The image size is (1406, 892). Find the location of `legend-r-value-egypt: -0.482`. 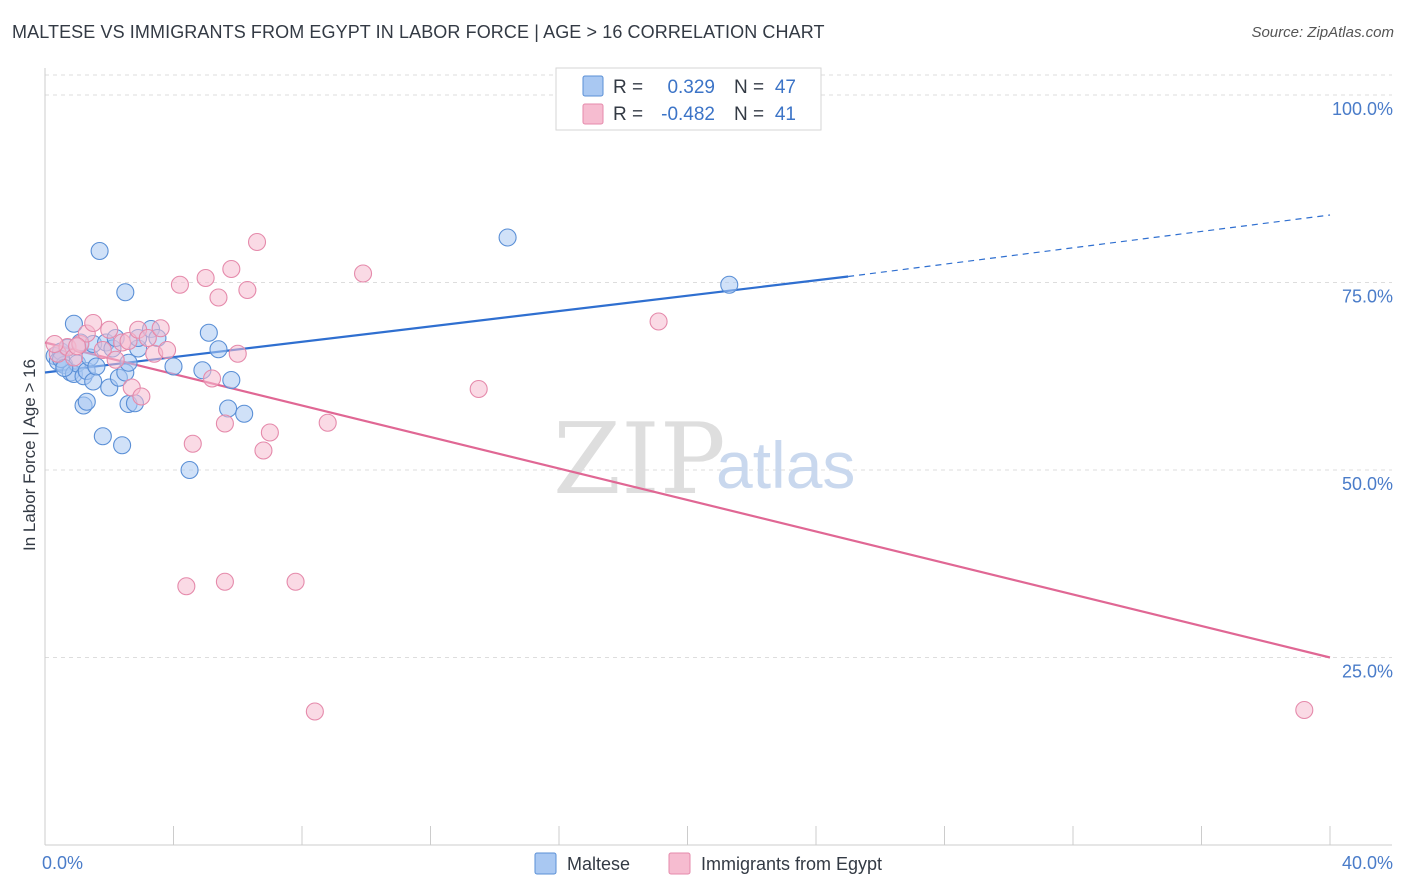

legend-r-value-egypt: -0.482 is located at coordinates (688, 114).